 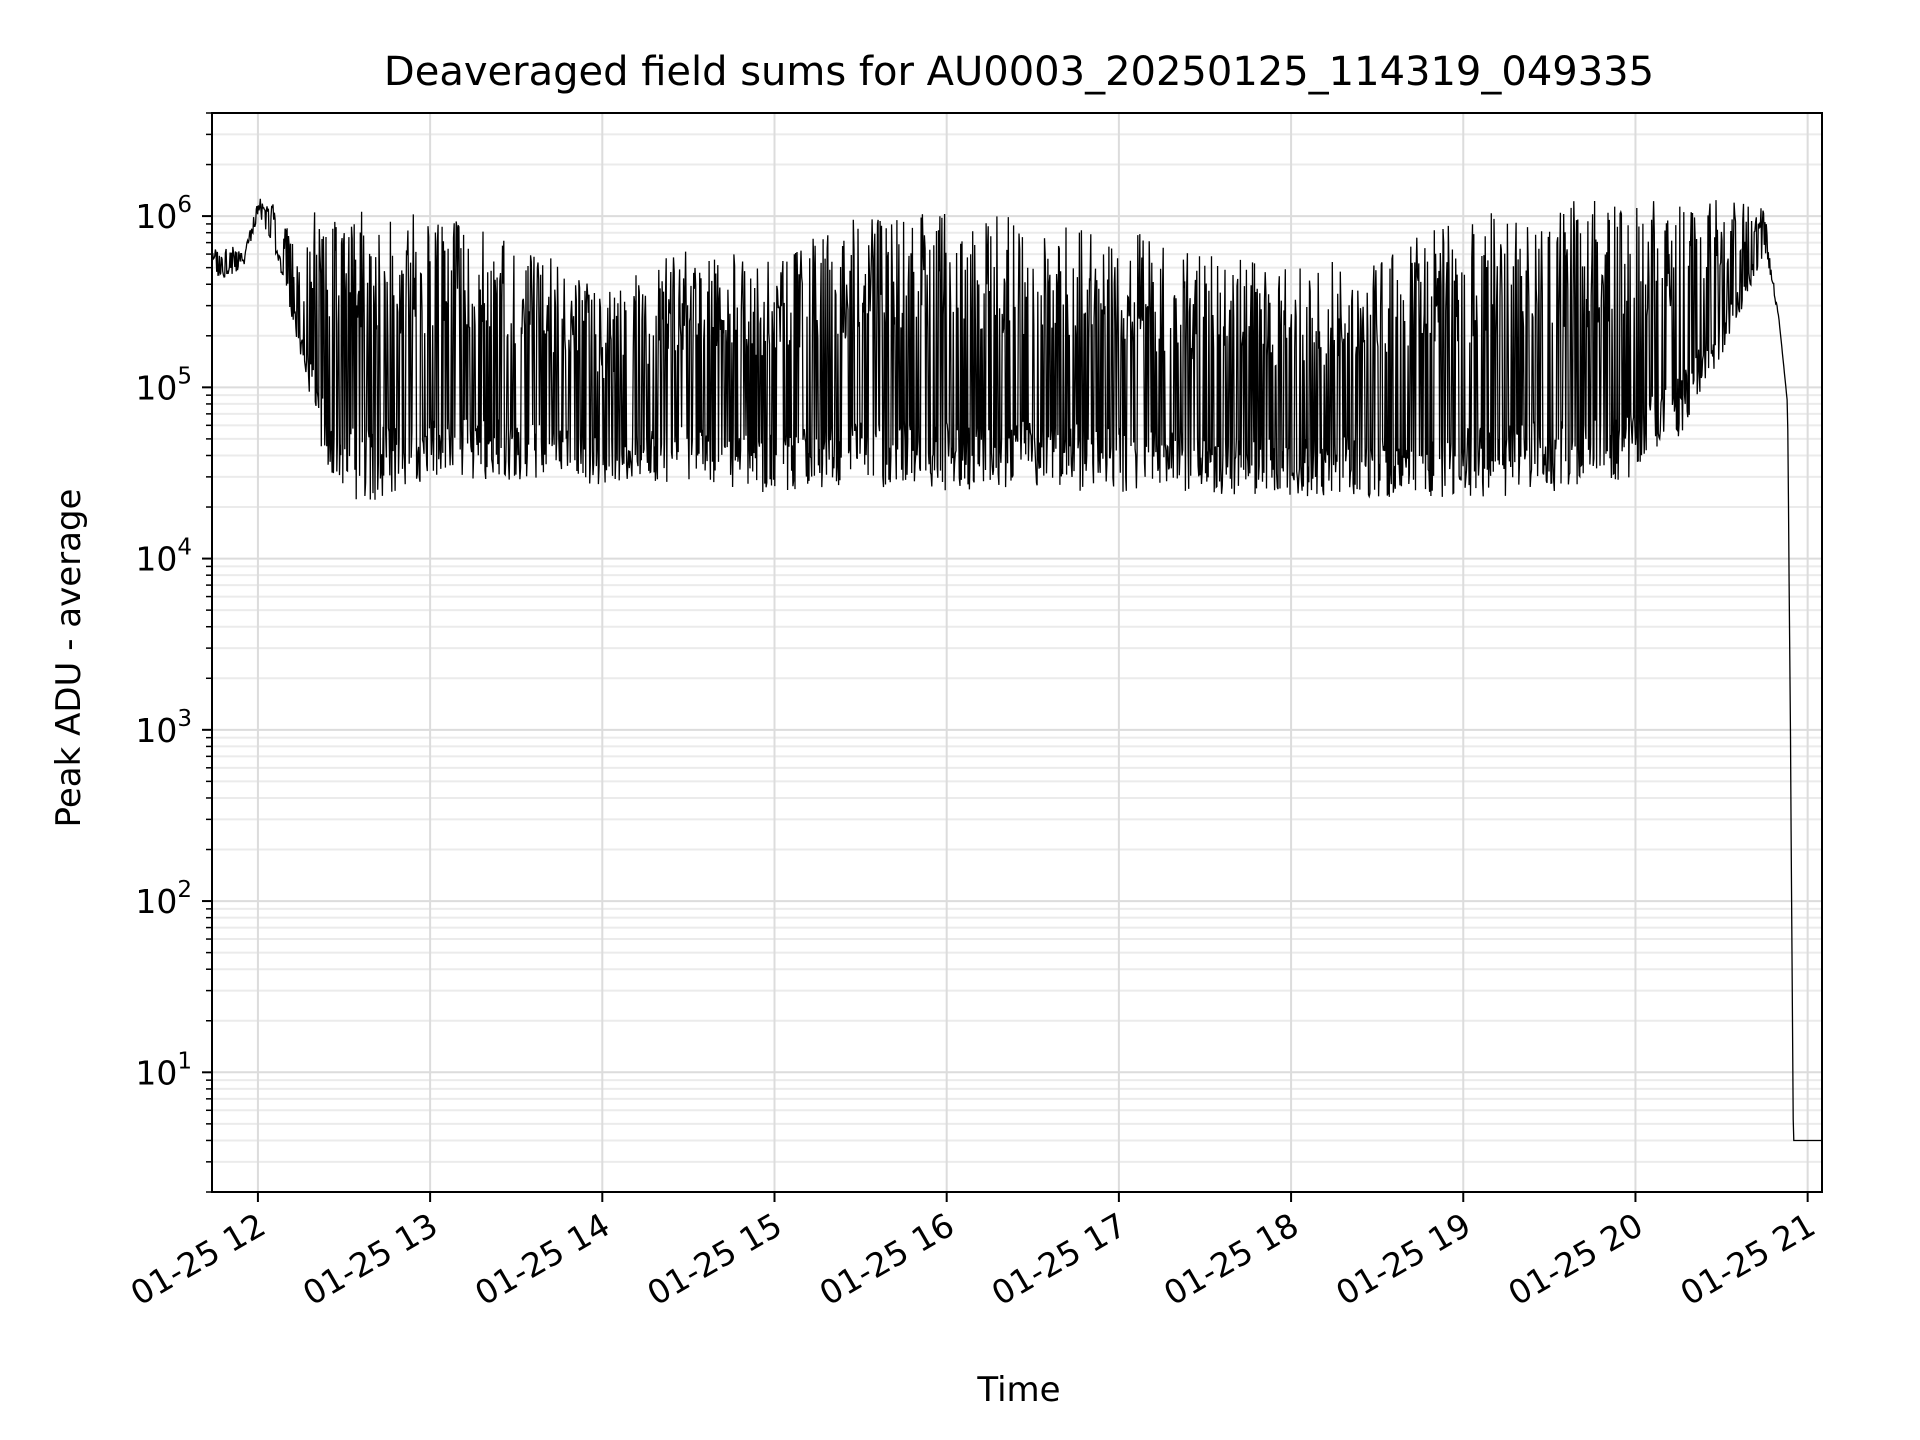 What do you see at coordinates (163, 214) in the screenshot?
I see `y-tick-label: 10⁶` at bounding box center [163, 214].